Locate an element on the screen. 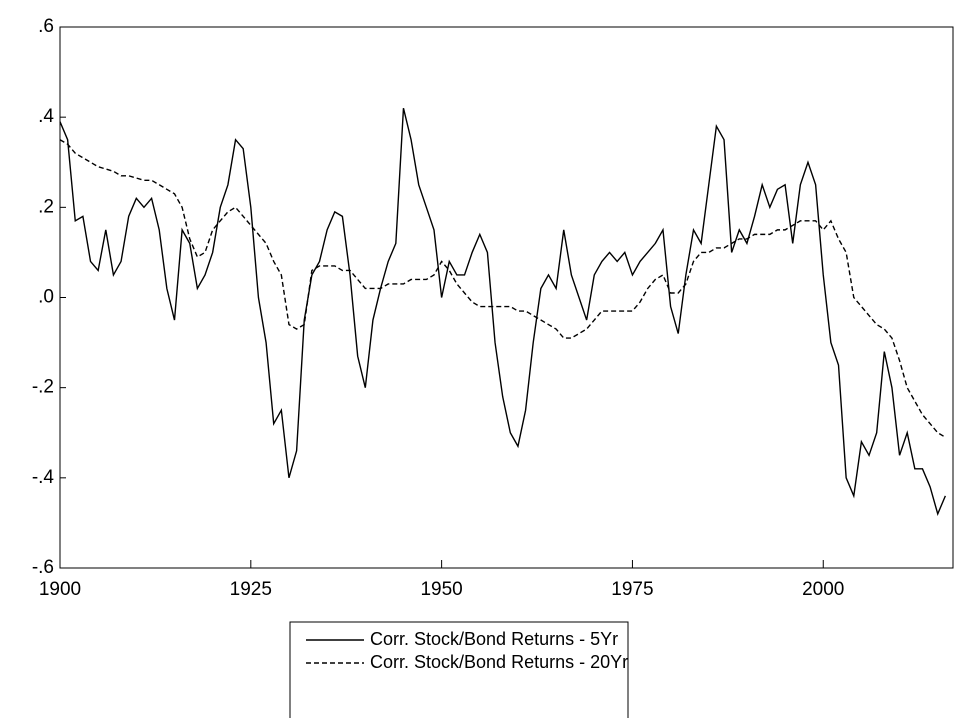 The height and width of the screenshot is (718, 954). legend-box is located at coordinates (459, 669).